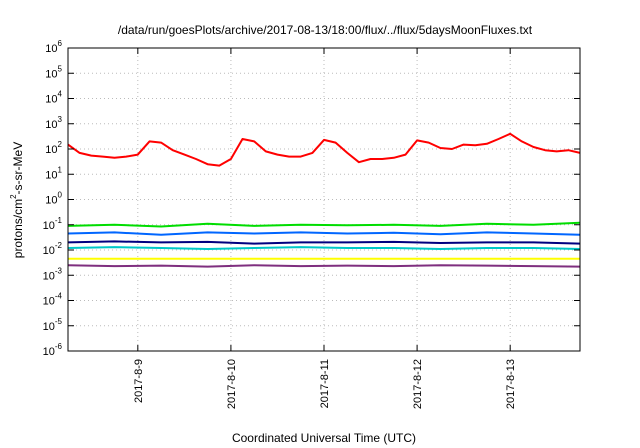  I want to click on y-tick-label: 10³, so click(53, 123).